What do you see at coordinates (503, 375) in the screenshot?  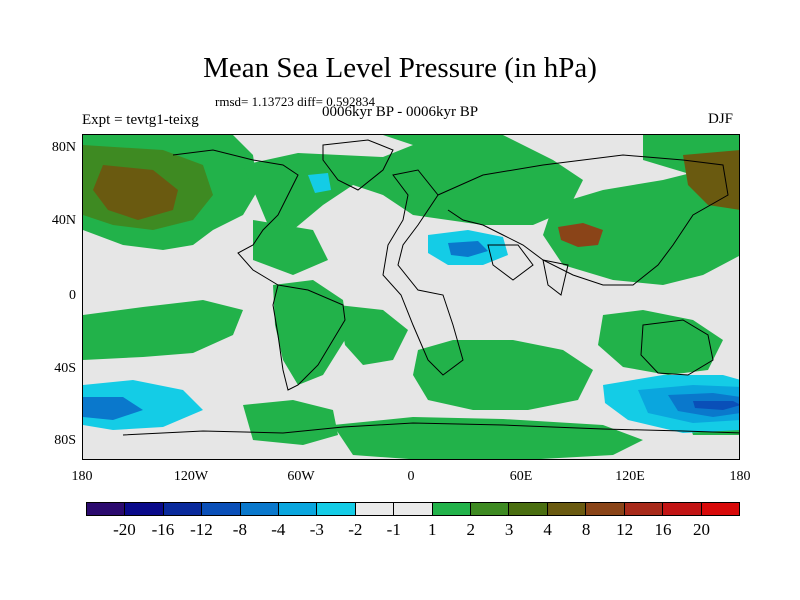 I see `indian-ocean-green-region` at bounding box center [503, 375].